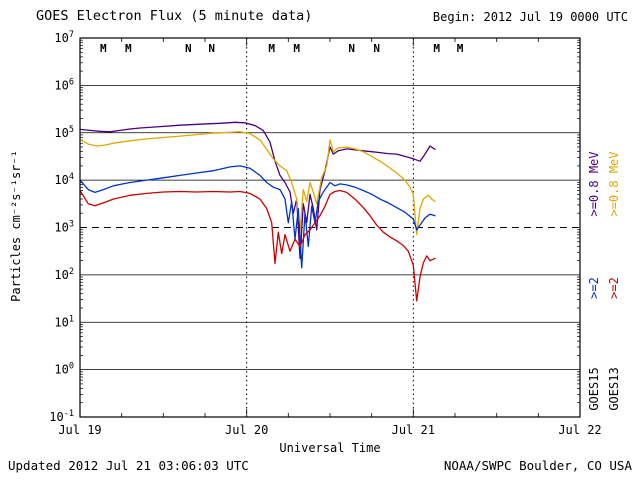  Describe the element at coordinates (594, 184) in the screenshot. I see `legend-goes15-e08-label: >=0.8 MeV` at that location.